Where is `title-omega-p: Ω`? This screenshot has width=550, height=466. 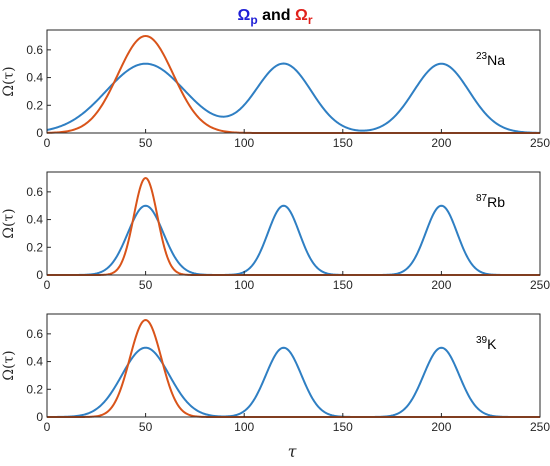
title-omega-p: Ω is located at coordinates (243, 15).